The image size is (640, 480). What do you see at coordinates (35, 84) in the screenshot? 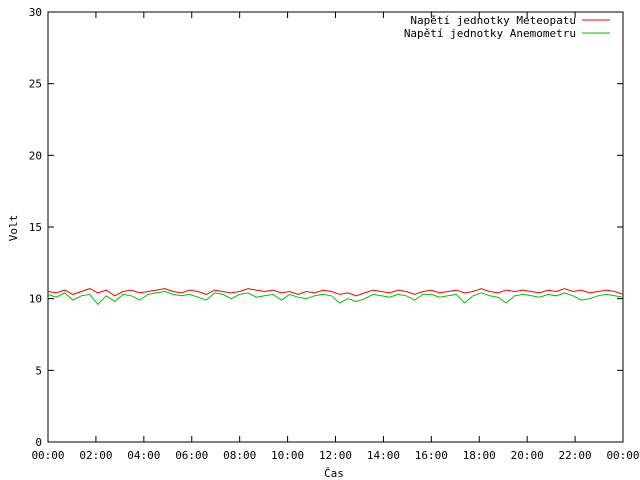
I see `y-tick-label: 25` at bounding box center [35, 84].